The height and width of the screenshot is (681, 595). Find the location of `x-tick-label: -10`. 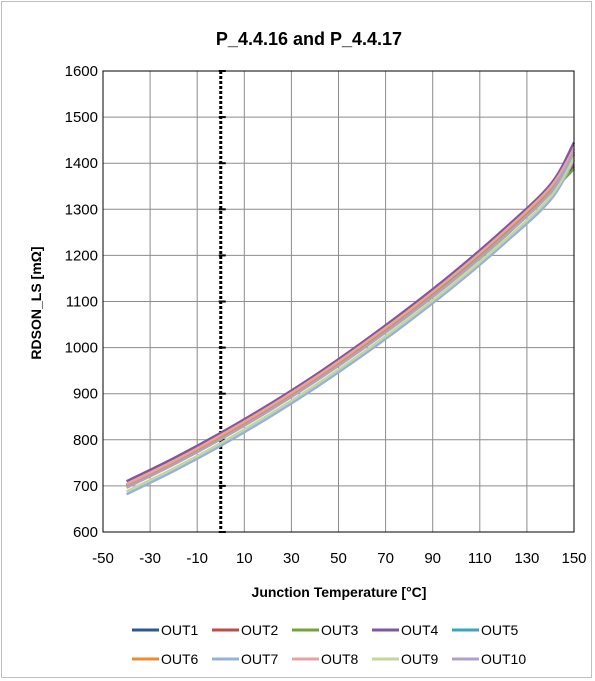

x-tick-label: -10 is located at coordinates (197, 558).